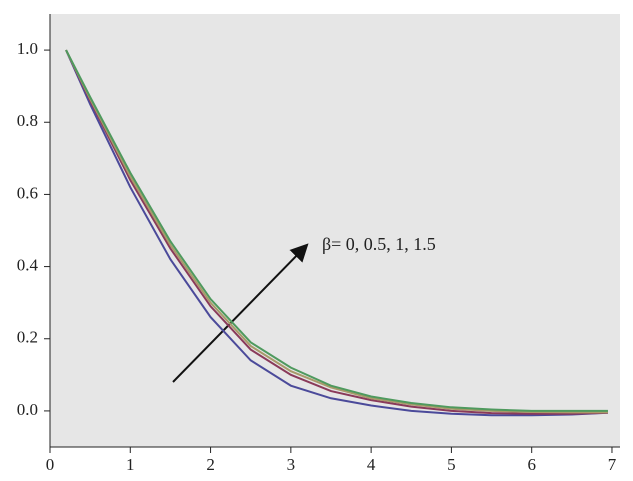  Describe the element at coordinates (28, 264) in the screenshot. I see `y-tick-label: 0.4` at that location.